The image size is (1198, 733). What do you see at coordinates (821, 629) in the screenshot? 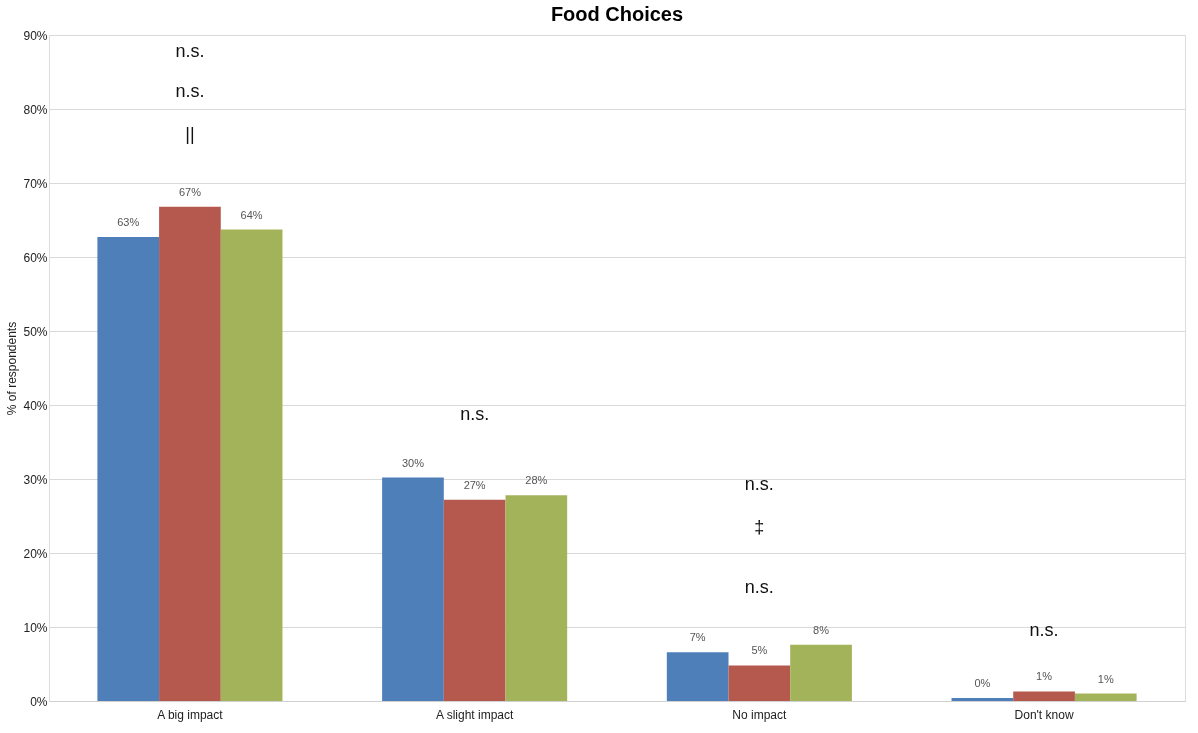
I see `data-label: 8%` at bounding box center [821, 629].